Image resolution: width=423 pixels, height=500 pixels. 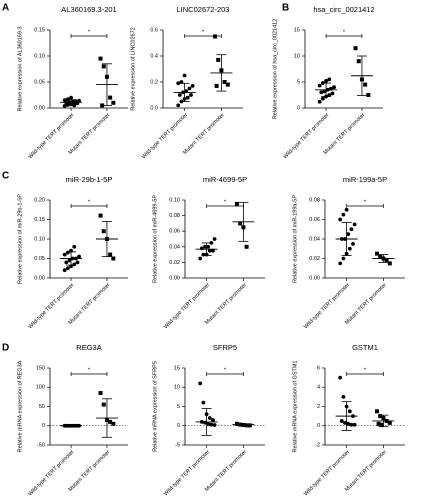 I want to click on y-tick-label: 0.08, so click(x=314, y=200).